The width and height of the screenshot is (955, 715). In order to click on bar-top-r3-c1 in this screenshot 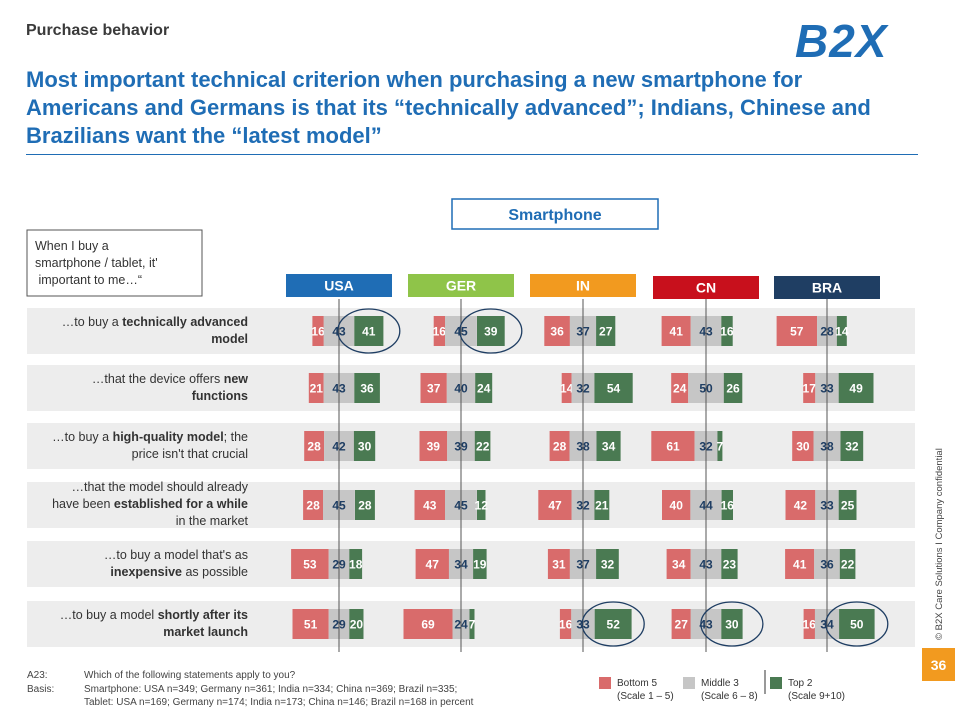, I will do `click(481, 505)`.